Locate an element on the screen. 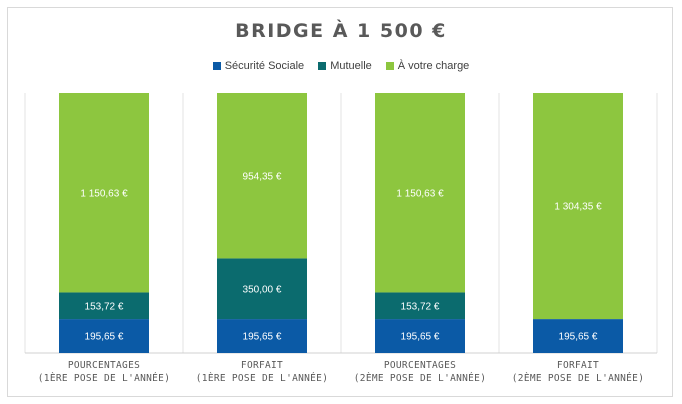  chart-legend: Sécurité Sociale Mutuelle À votre charge is located at coordinates (341, 66).